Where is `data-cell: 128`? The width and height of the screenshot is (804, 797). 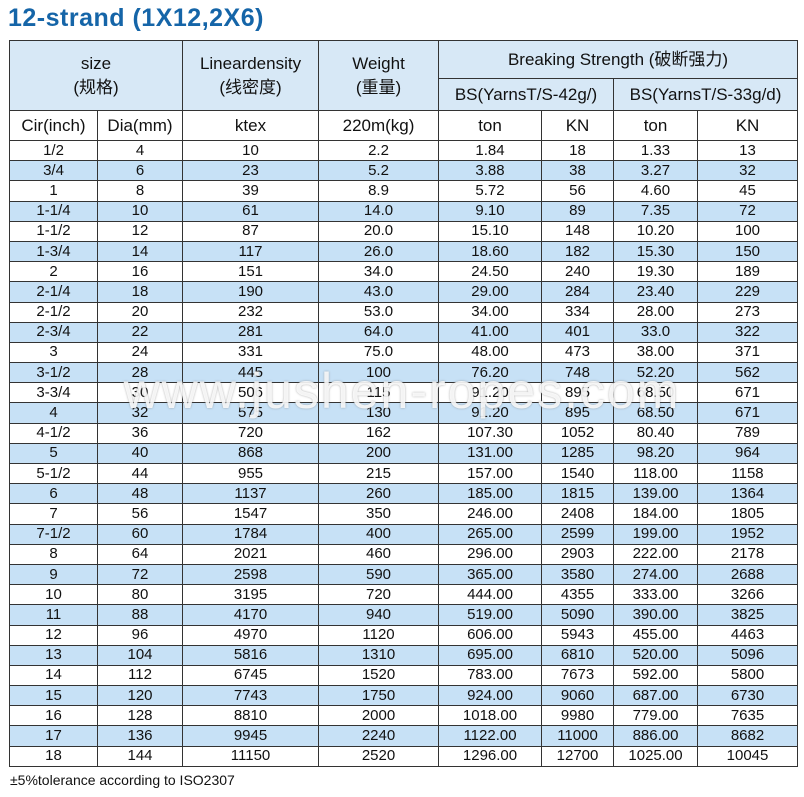
data-cell: 128 is located at coordinates (140, 716).